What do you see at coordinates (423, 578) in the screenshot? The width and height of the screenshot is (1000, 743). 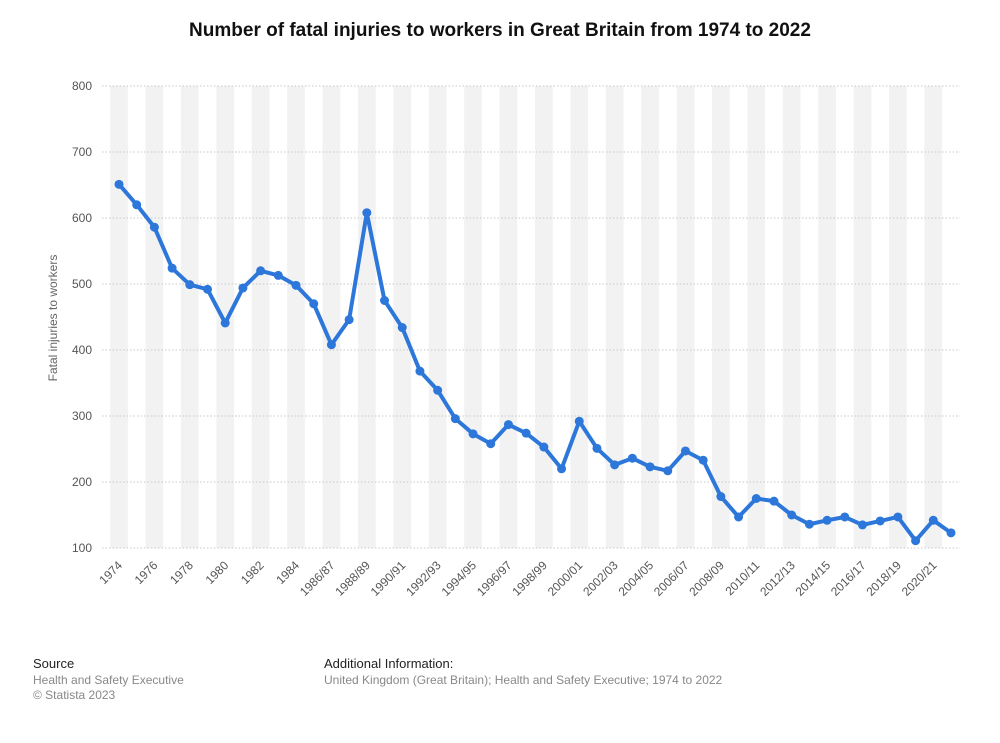 I see `x-tick-label: 1992/93` at bounding box center [423, 578].